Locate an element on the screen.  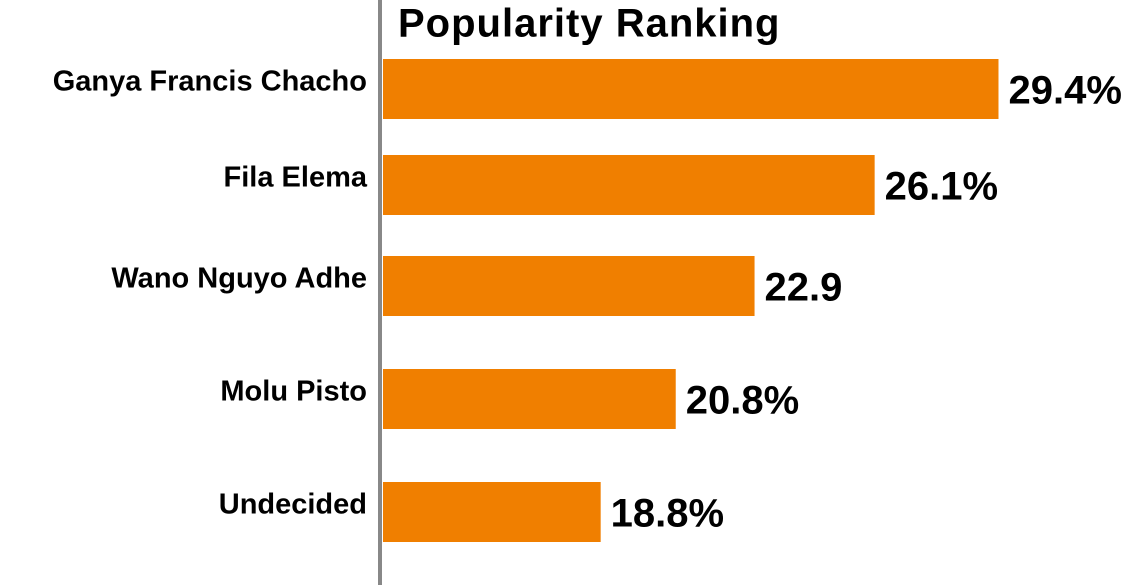
value-label: 29.4% is located at coordinates (1064, 91).